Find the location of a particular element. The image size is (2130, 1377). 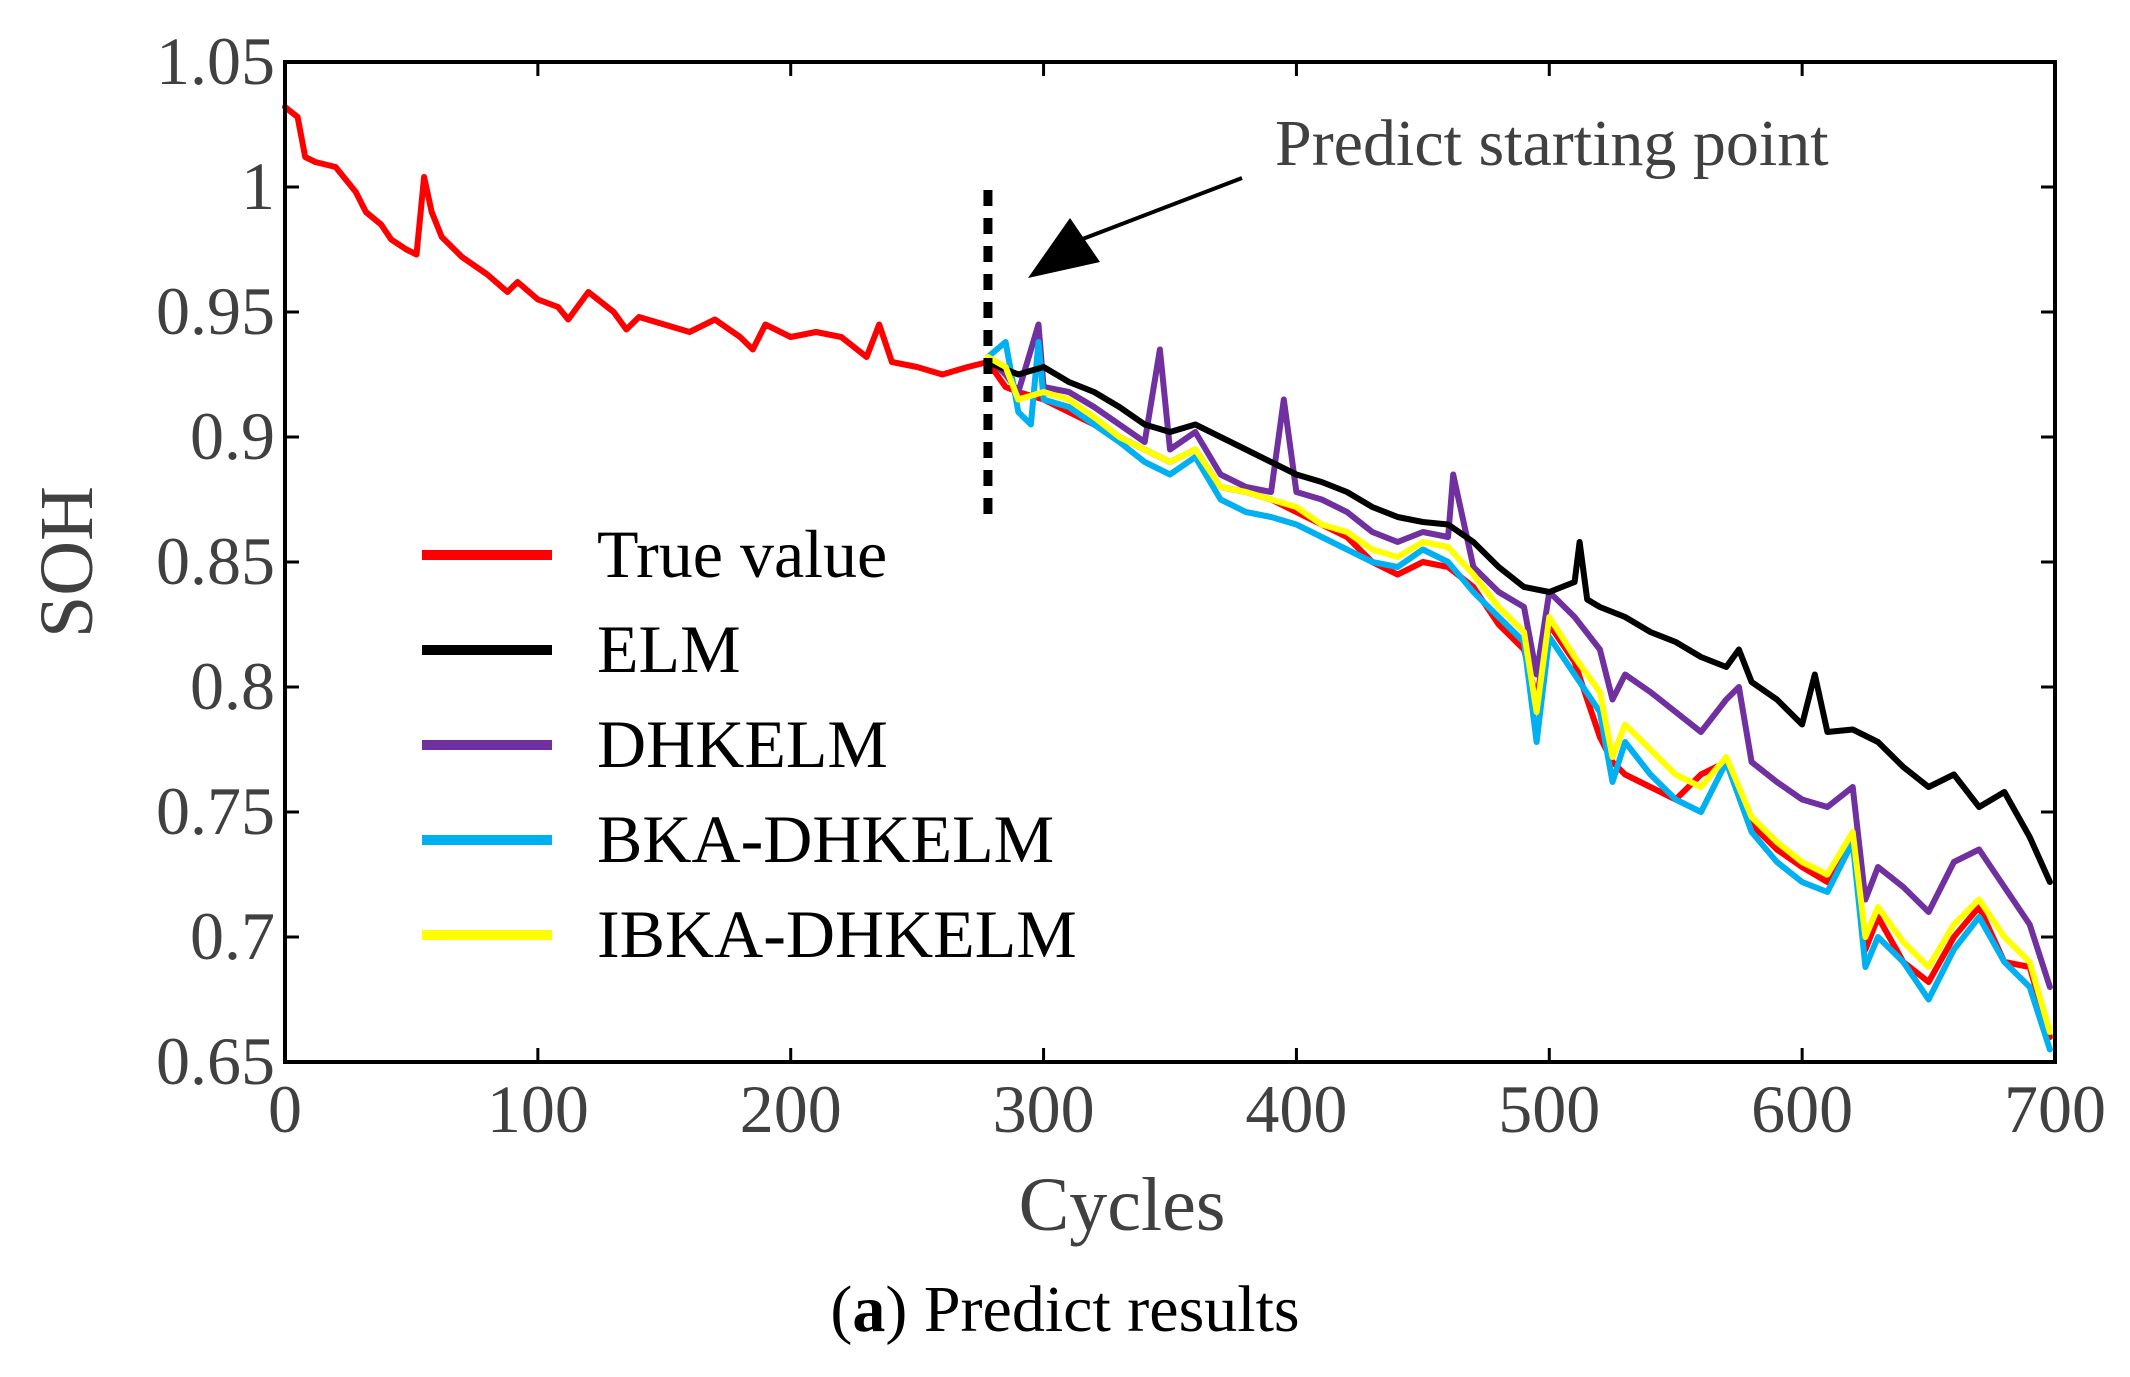

x-tick-label: 300 is located at coordinates (1044, 1109).